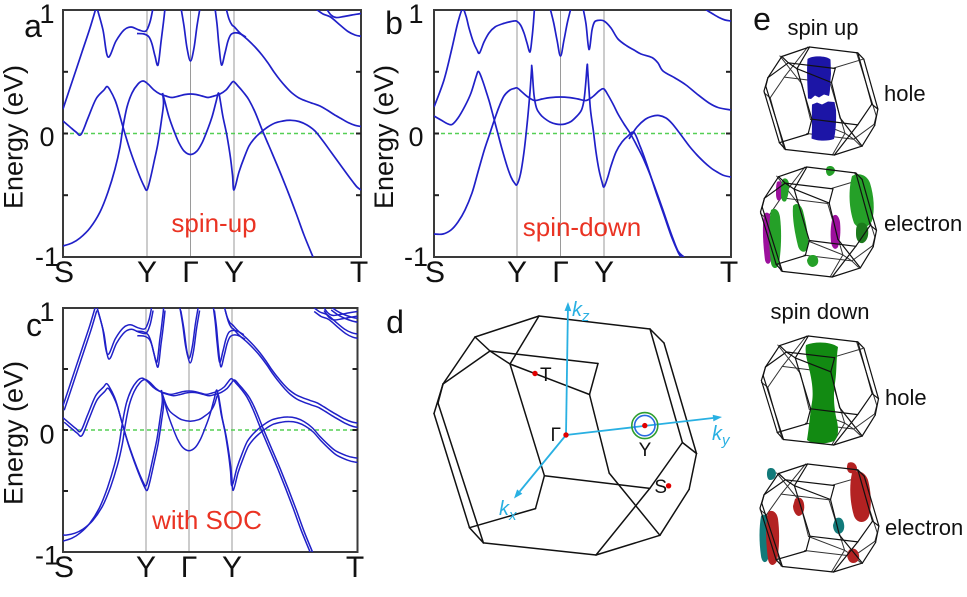 Image resolution: width=967 pixels, height=597 pixels. I want to click on svg-text: a, so click(33, 26).